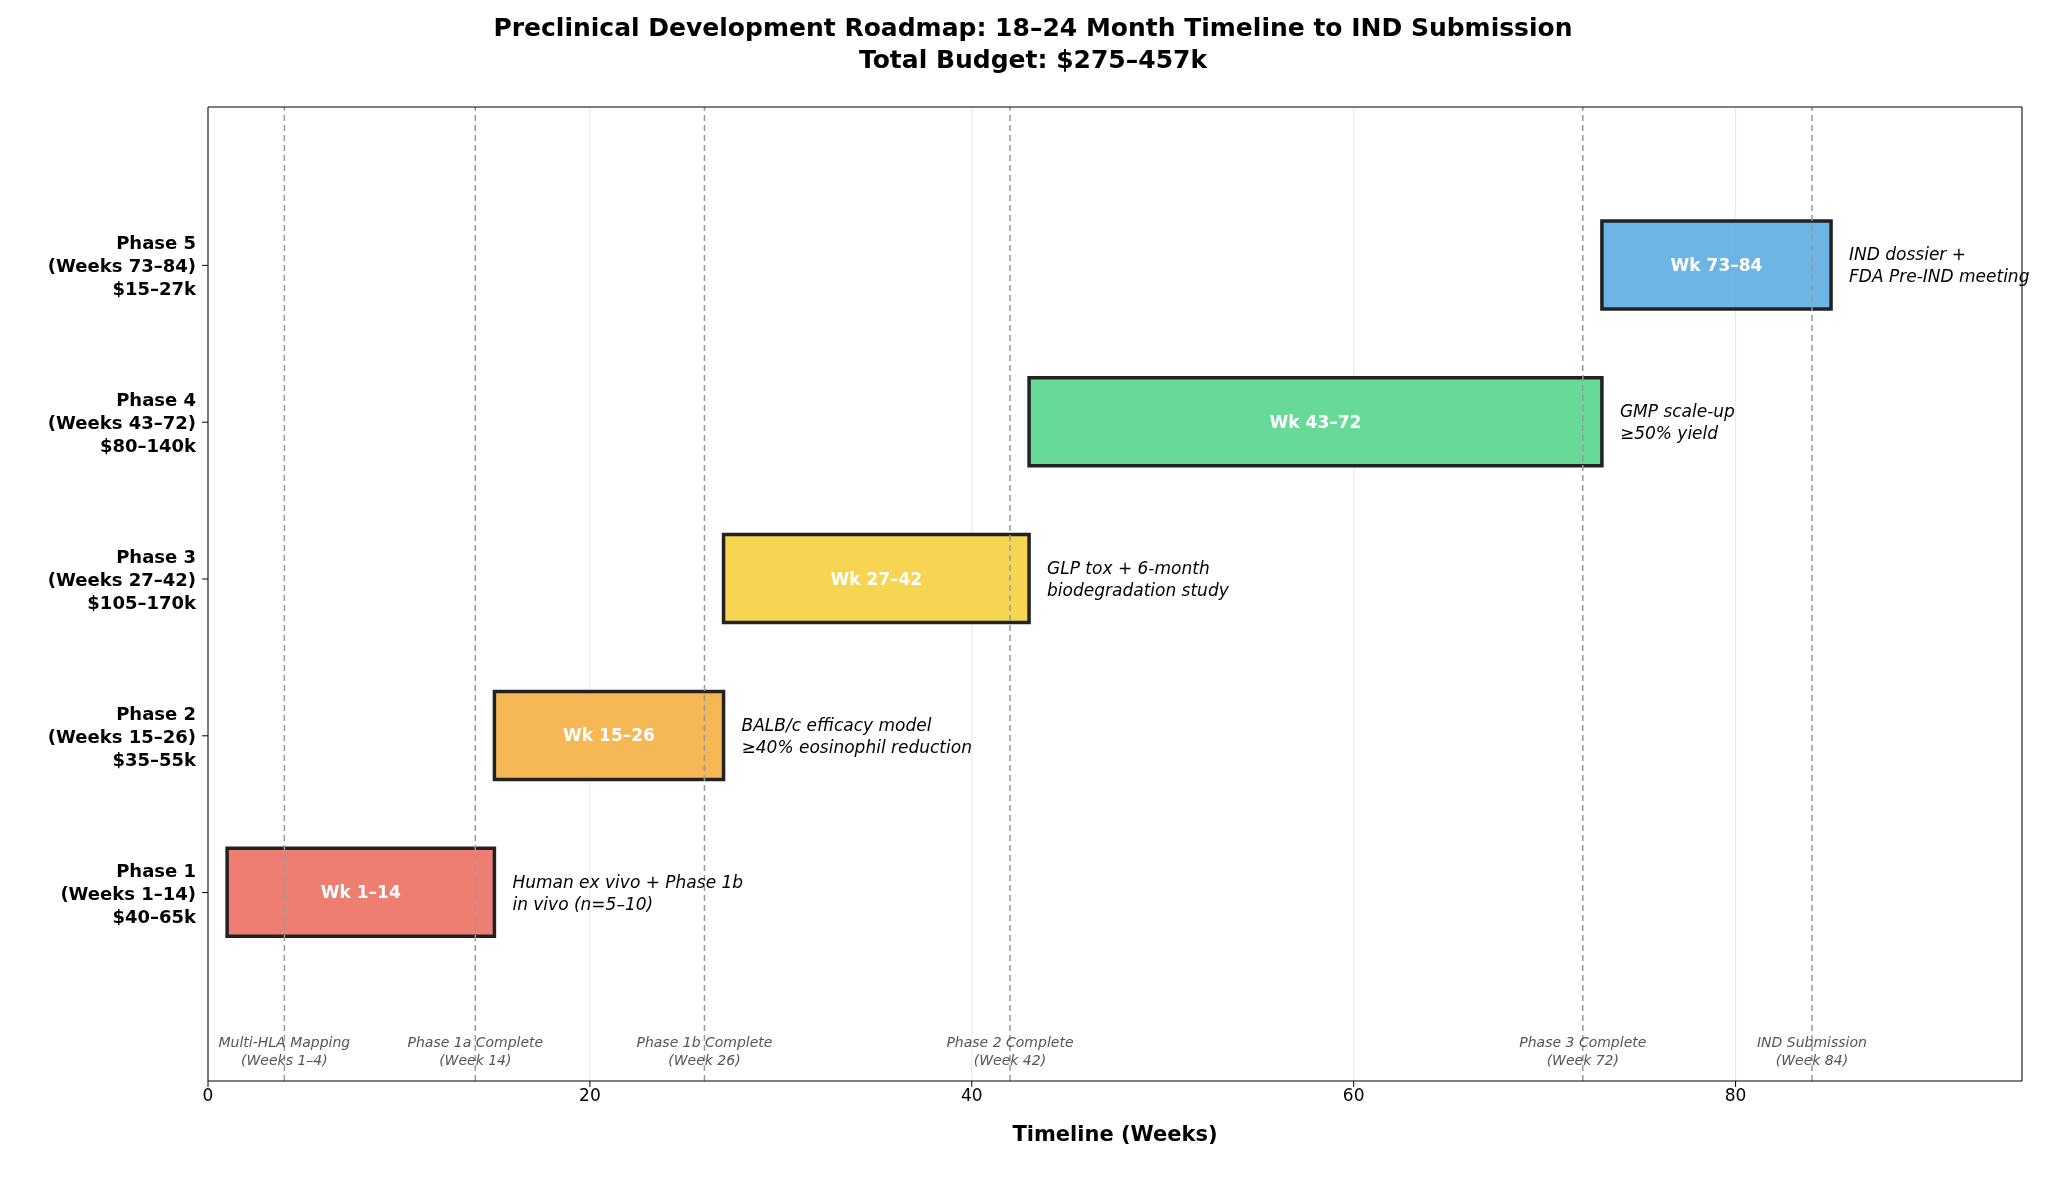 The image size is (2067, 1185). I want to click on ref-line-label: Phase 3 Complete (Week 72), so click(1583, 1051).